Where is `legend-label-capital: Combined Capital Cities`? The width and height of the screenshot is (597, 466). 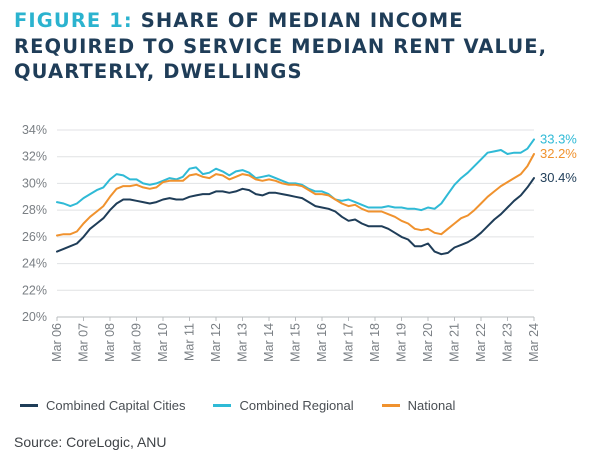 legend-label-capital: Combined Capital Cities is located at coordinates (116, 405).